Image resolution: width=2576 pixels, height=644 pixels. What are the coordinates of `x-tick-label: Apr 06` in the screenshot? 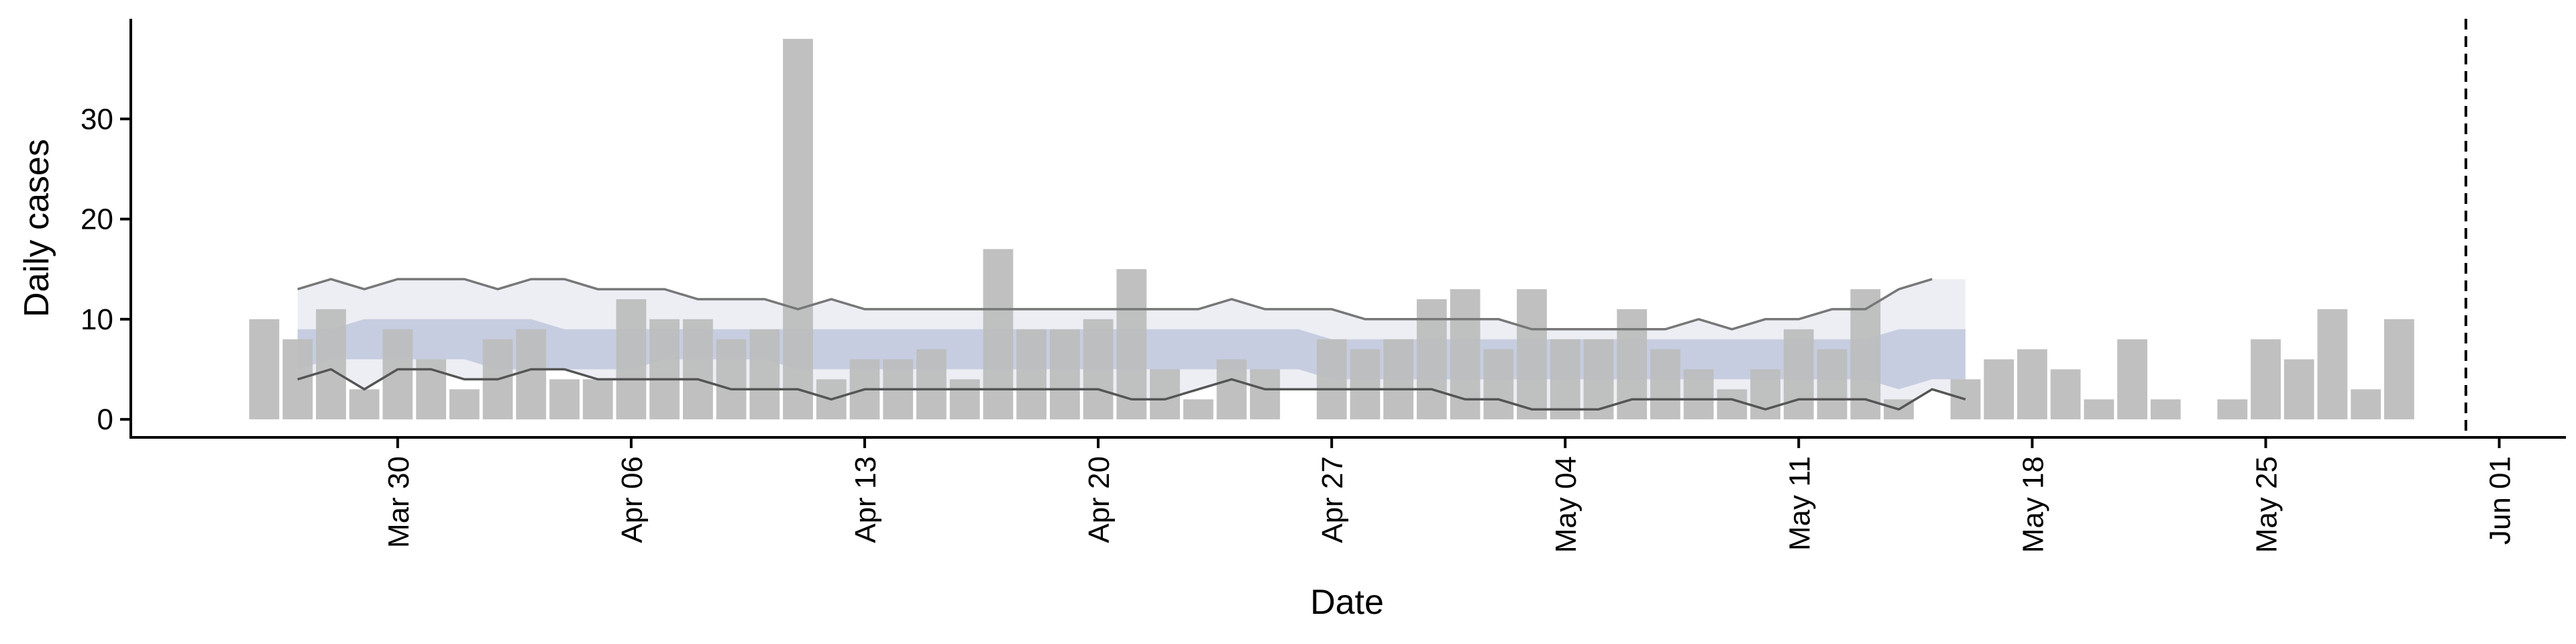 It's located at (632, 499).